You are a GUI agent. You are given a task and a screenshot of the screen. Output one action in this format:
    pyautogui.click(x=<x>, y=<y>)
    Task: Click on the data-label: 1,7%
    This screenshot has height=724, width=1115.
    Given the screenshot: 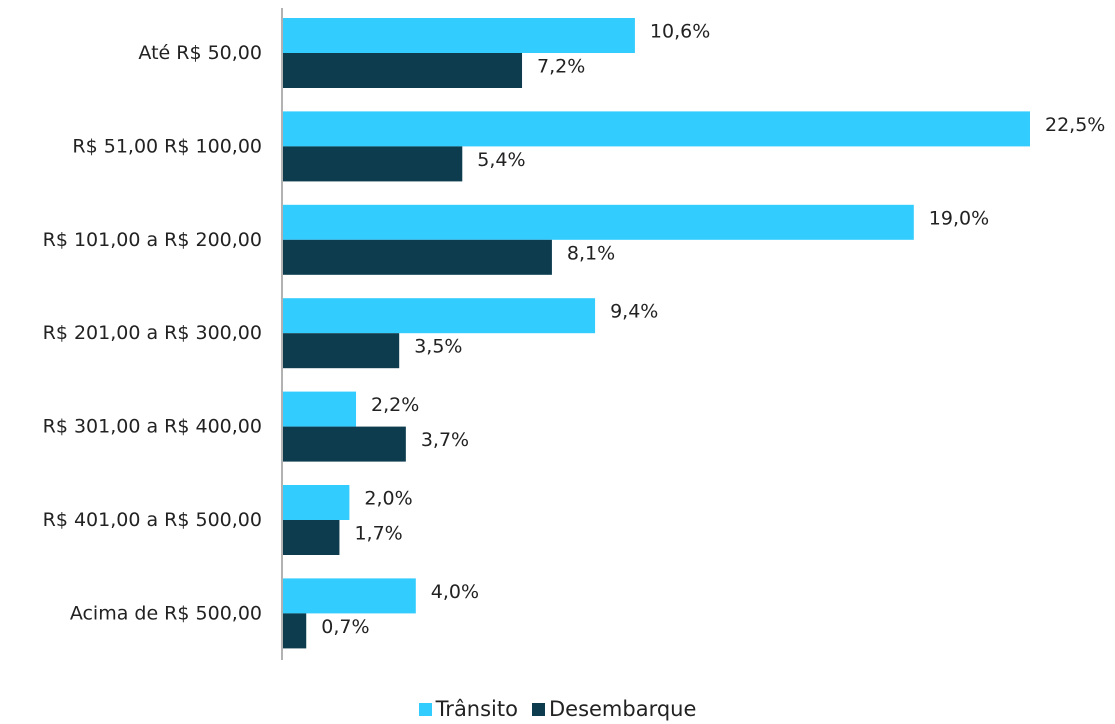 What is the action you would take?
    pyautogui.click(x=378, y=534)
    